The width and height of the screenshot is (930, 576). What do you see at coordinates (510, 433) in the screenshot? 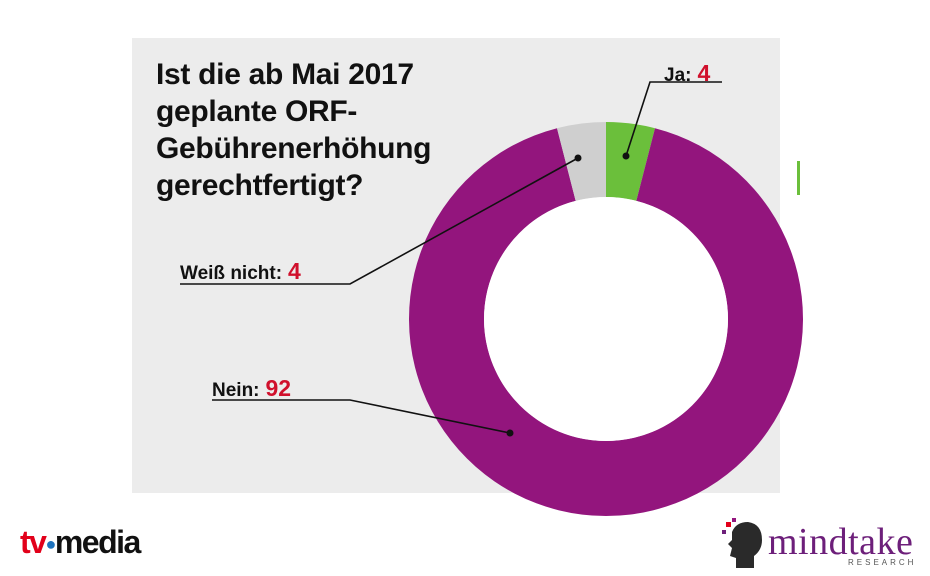
I see `leader-dot-nein` at bounding box center [510, 433].